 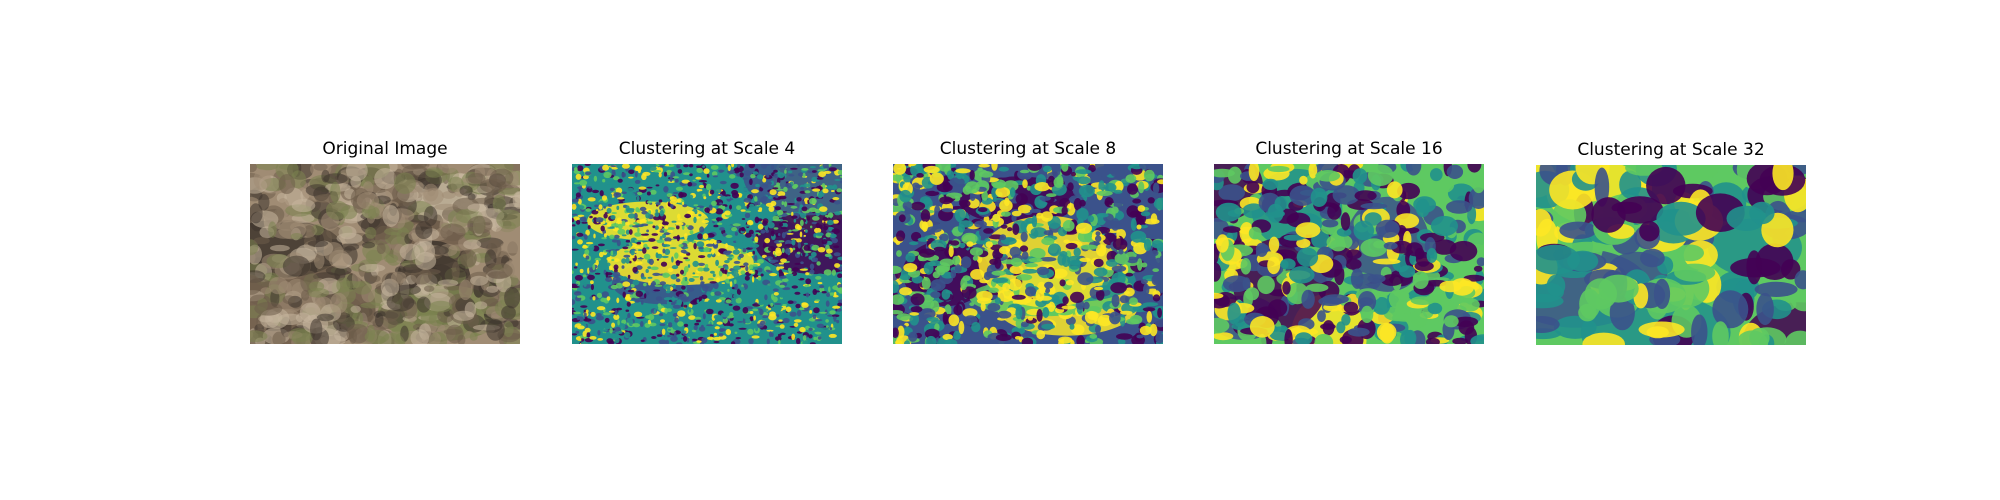 I want to click on panel-title: Clustering at Scale 8, so click(x=1028, y=149).